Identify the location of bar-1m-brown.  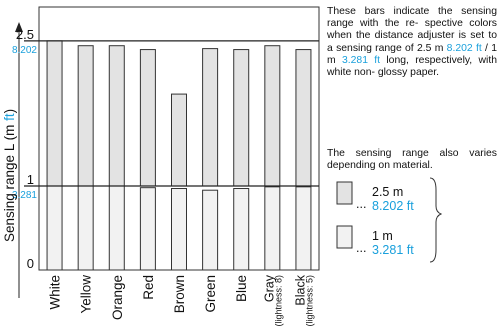
(179, 229).